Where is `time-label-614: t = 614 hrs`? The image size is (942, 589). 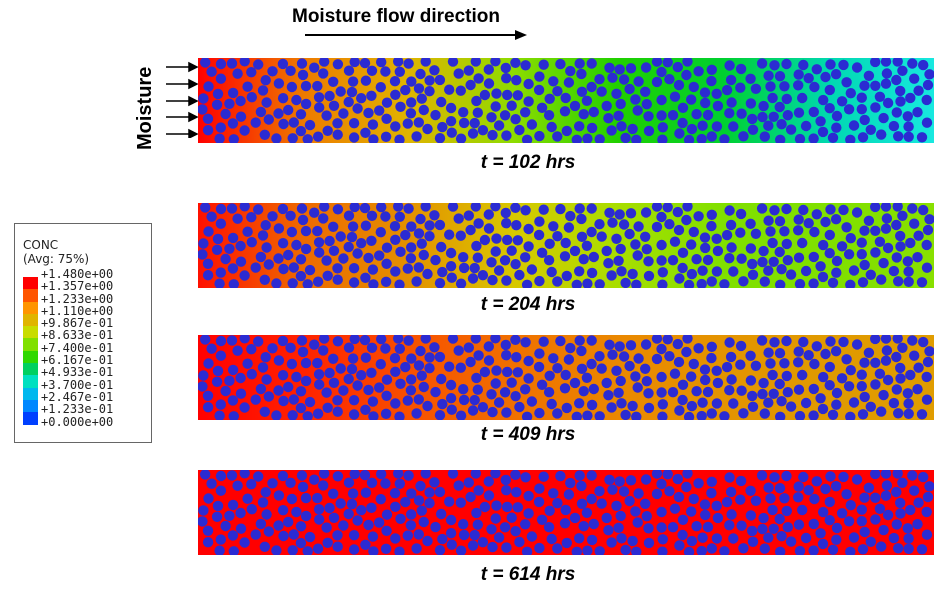 time-label-614: t = 614 hrs is located at coordinates (528, 574).